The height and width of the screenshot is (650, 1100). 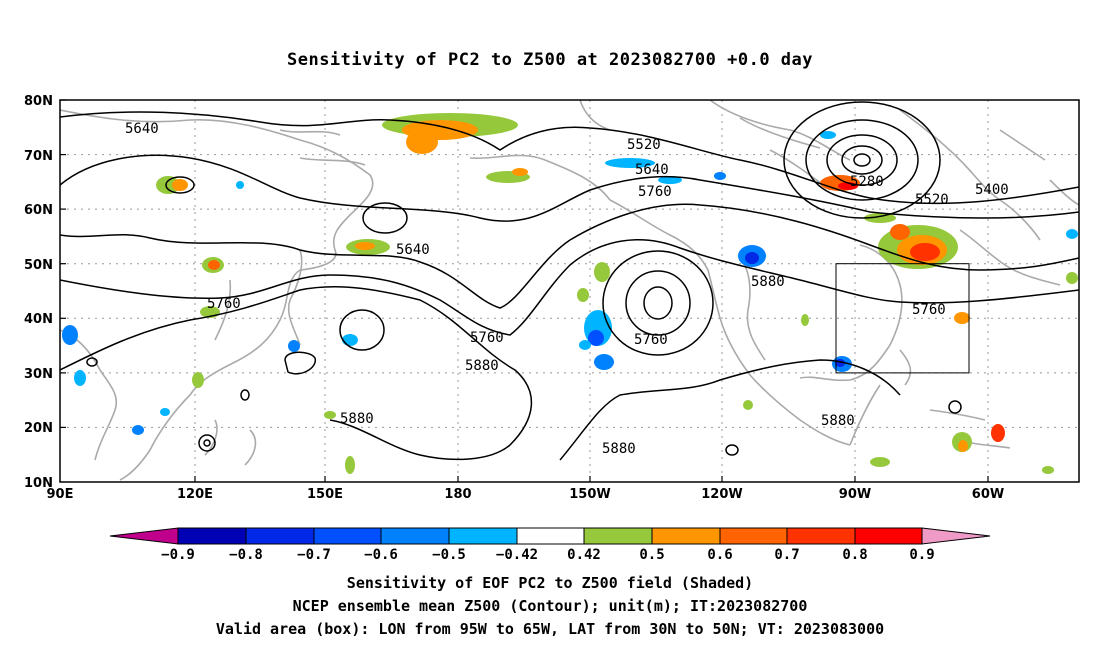 What do you see at coordinates (314, 555) in the screenshot?
I see `colorbar-tick: −0.7` at bounding box center [314, 555].